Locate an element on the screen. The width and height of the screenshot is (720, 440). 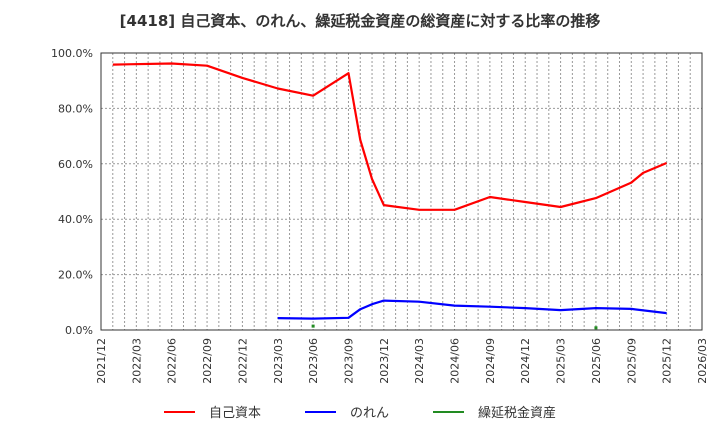
series-line is located at coordinates (472, 309).